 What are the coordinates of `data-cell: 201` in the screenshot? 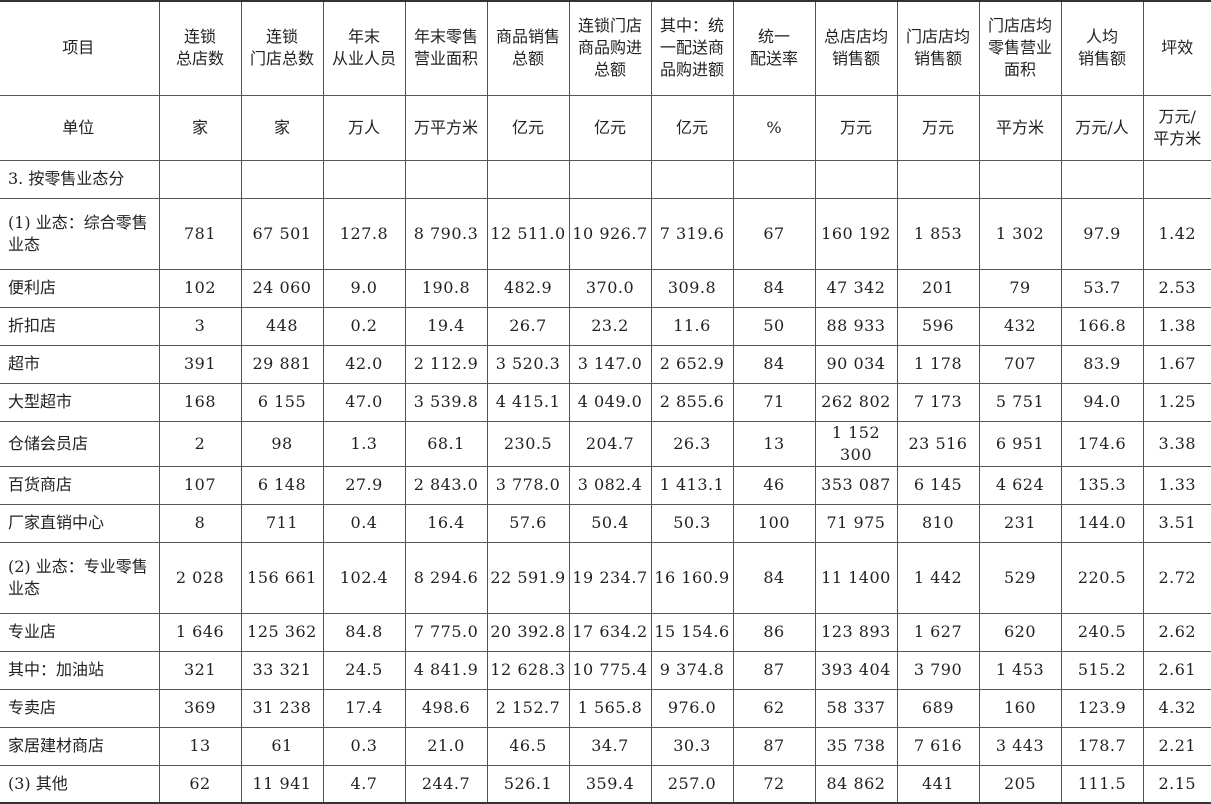 It's located at (938, 288).